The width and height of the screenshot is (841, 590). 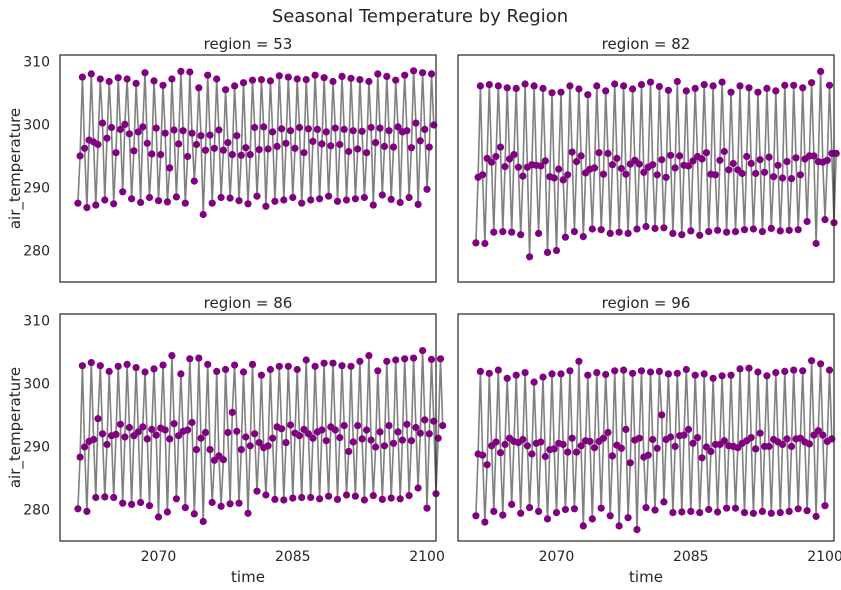 I want to click on y-tick-label: 280, so click(x=36, y=251).